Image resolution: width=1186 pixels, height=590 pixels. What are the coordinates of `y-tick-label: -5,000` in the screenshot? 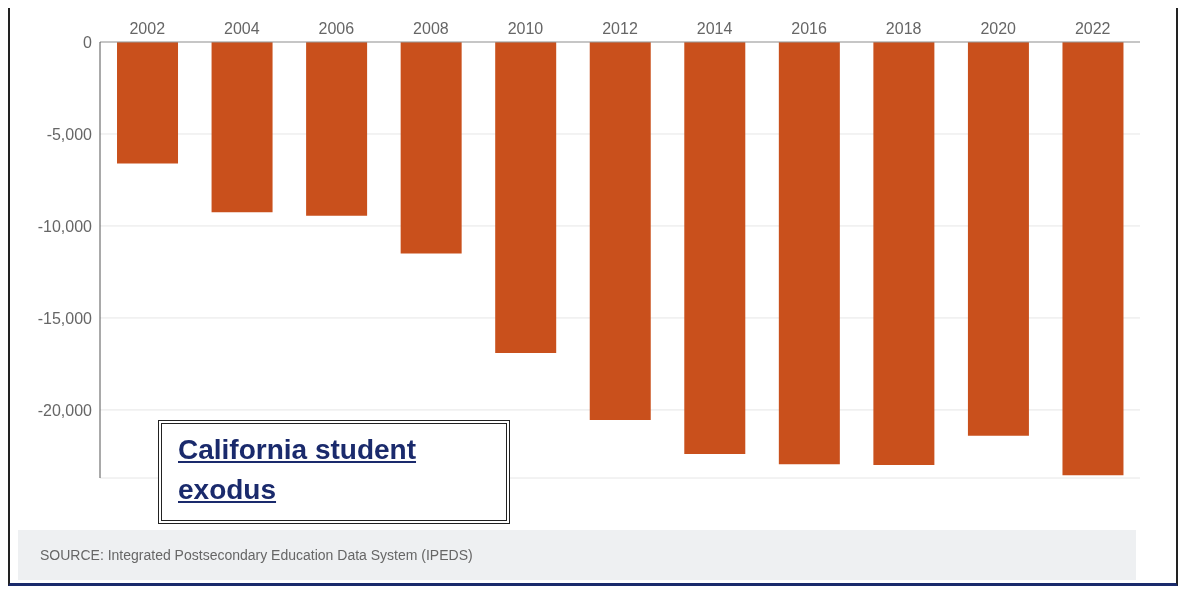 It's located at (69, 134).